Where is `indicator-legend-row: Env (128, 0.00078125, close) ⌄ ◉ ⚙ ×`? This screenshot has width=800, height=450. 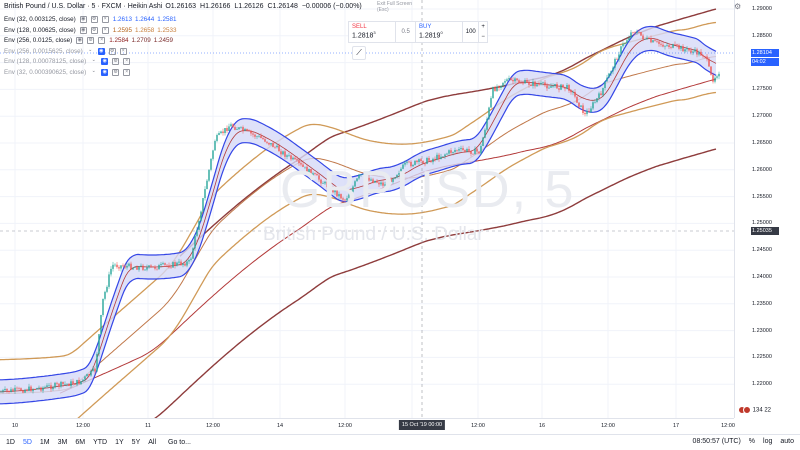 indicator-legend-row: Env (128, 0.00078125, close) ⌄ ◉ ⚙ × is located at coordinates (67, 61).